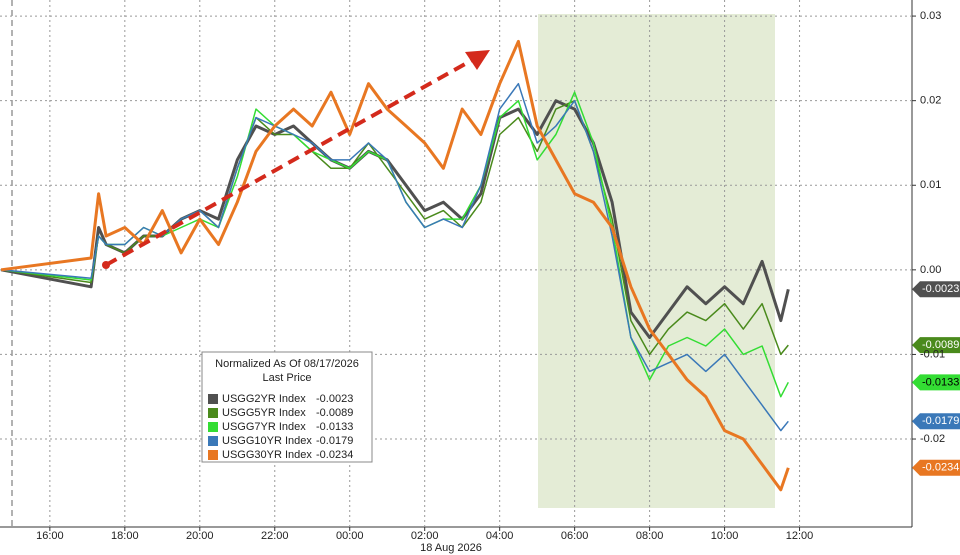 This screenshot has width=960, height=555. I want to click on legend-value: -0.0133, so click(334, 427).